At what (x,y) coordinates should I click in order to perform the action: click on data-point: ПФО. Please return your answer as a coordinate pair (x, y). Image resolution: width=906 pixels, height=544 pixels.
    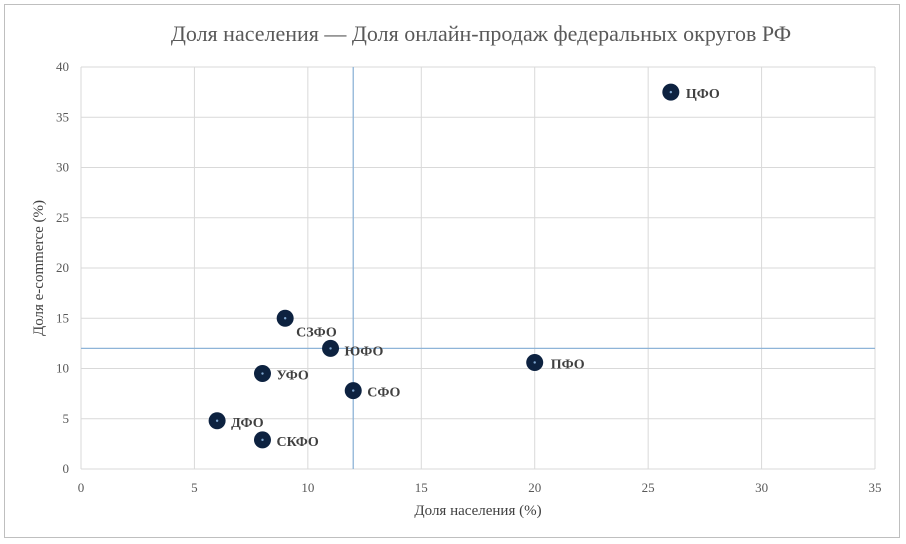
    Looking at the image, I should click on (555, 362).